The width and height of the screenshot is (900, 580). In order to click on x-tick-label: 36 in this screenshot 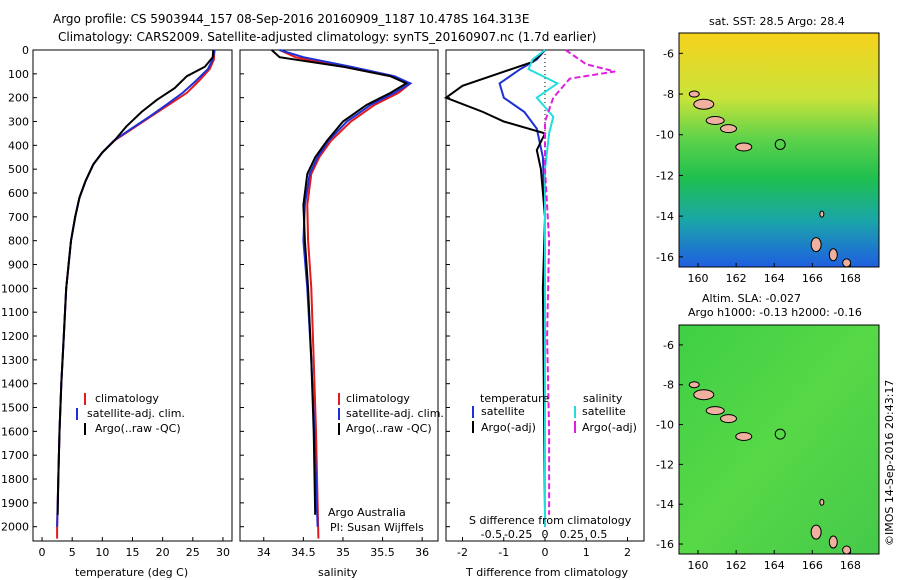, I will do `click(422, 552)`.